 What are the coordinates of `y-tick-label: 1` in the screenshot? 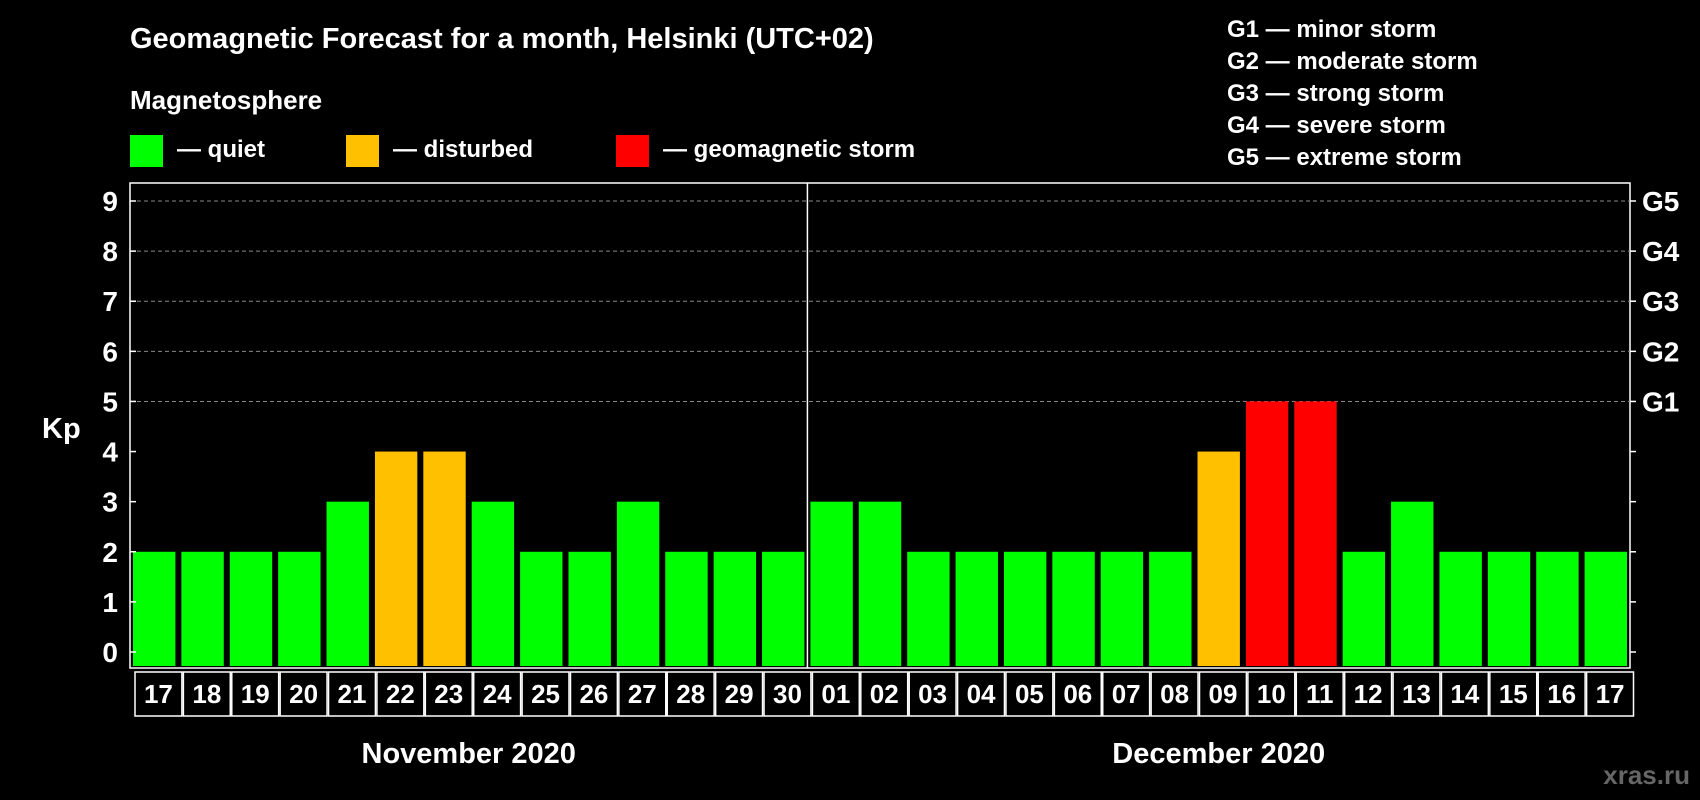 It's located at (110, 602).